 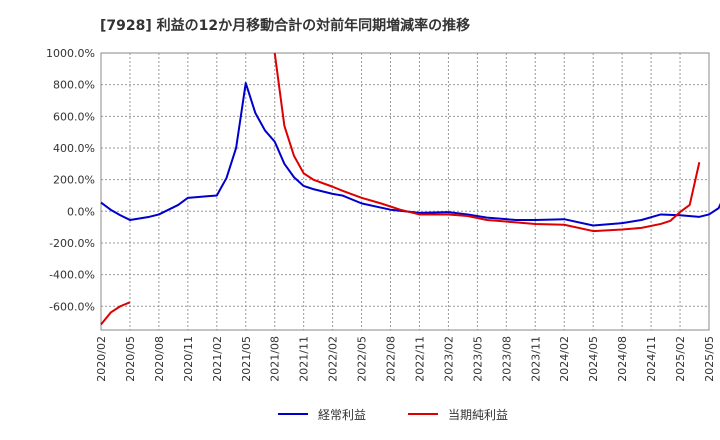 I want to click on x-tick-label-4: 2021/02, so click(x=217, y=359).